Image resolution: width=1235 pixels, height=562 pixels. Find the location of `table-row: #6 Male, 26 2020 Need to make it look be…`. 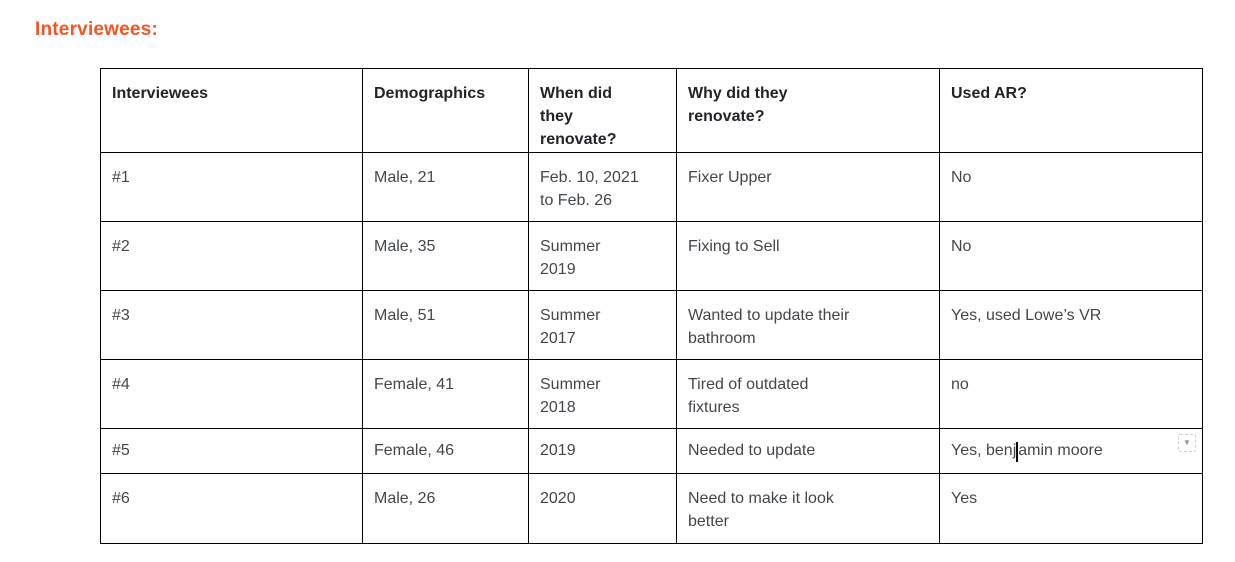

table-row: #6 Male, 26 2020 Need to make it look be… is located at coordinates (651, 508).